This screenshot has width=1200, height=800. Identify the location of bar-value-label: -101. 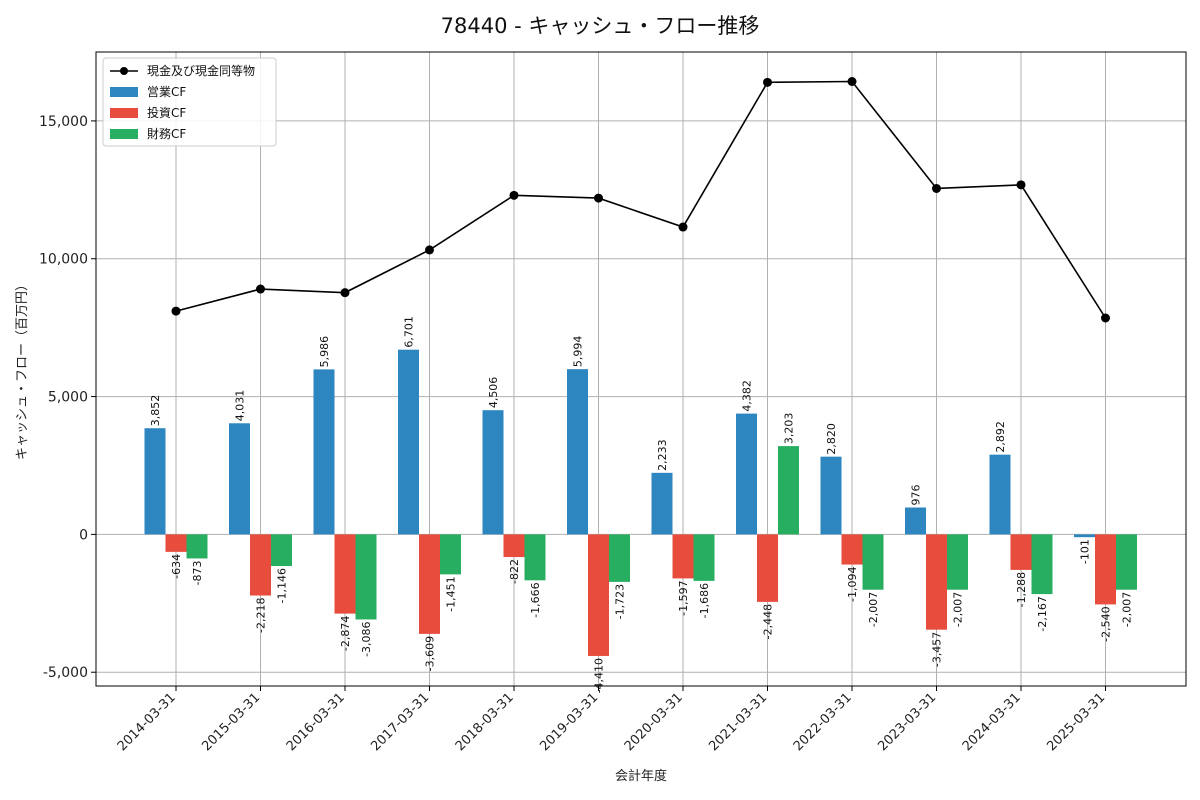
(1085, 551).